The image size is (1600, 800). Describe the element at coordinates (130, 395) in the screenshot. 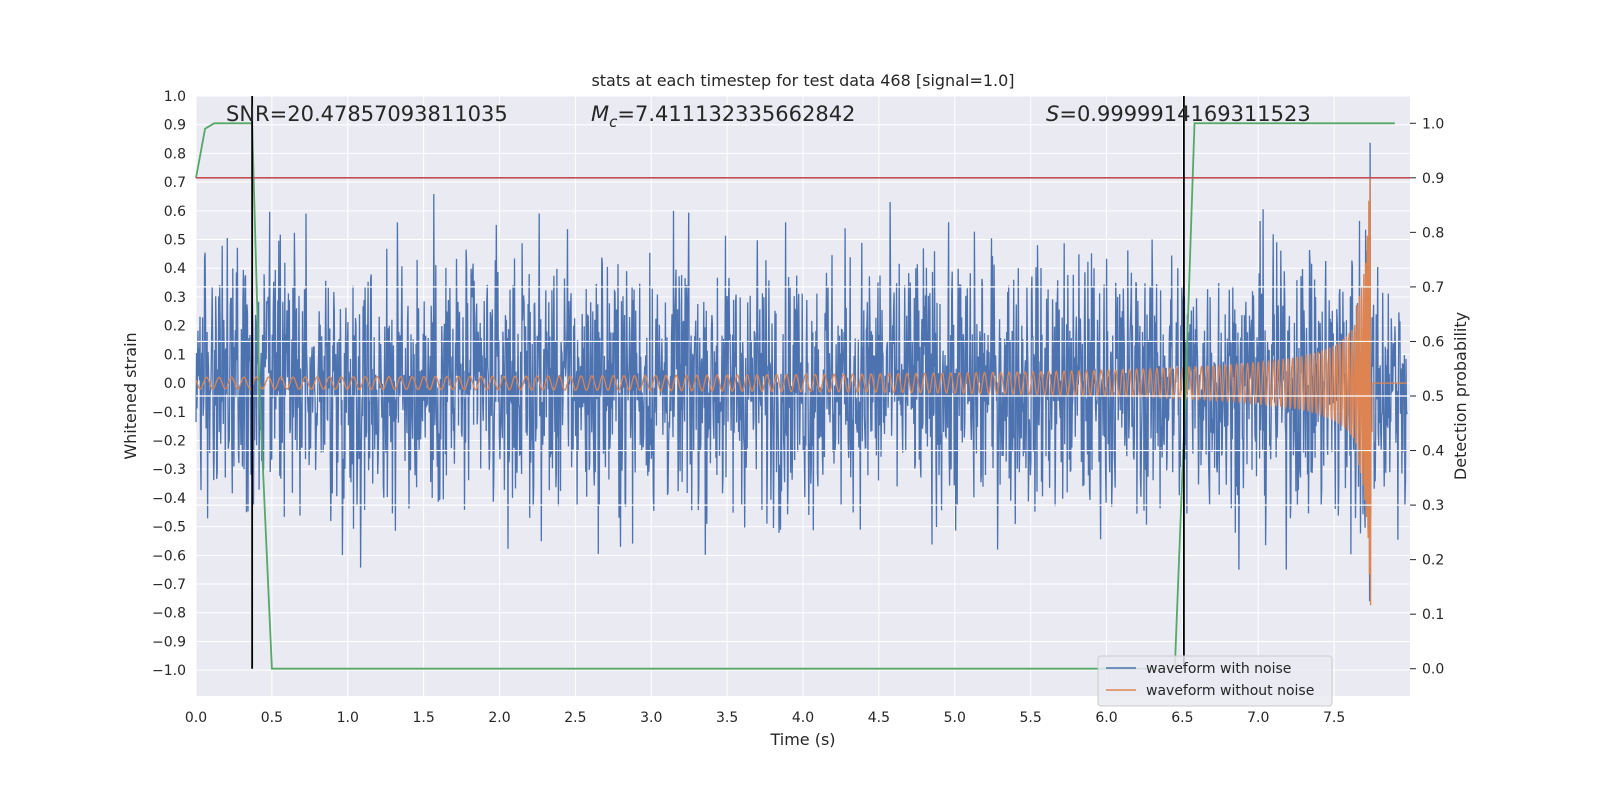

I see `y-axis-label: Whitened strain` at that location.